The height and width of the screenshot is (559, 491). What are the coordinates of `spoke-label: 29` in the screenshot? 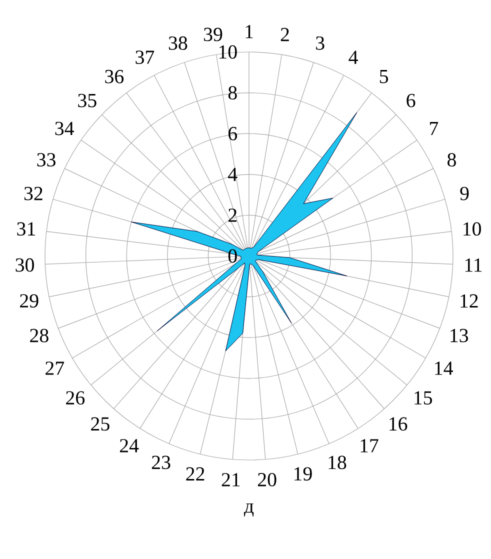 It's located at (29, 301).